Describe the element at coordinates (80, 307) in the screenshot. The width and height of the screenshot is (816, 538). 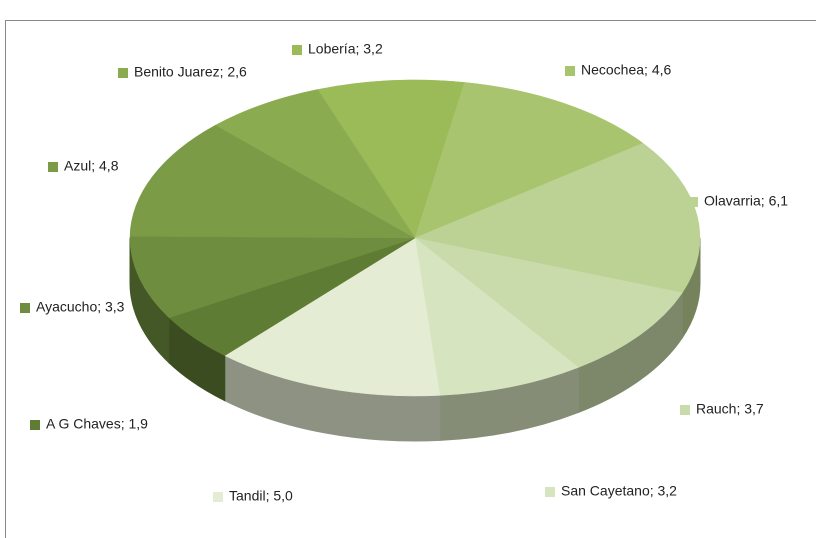
I see `data-label: Ayacucho; 3,3` at that location.